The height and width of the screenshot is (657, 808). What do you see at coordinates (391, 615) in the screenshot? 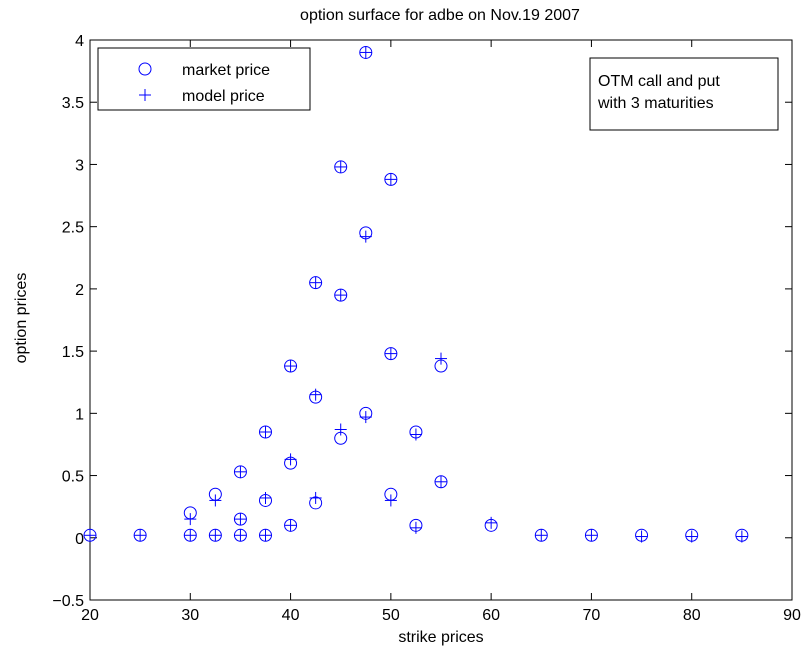
I see `x-tick-label: 50` at bounding box center [391, 615].